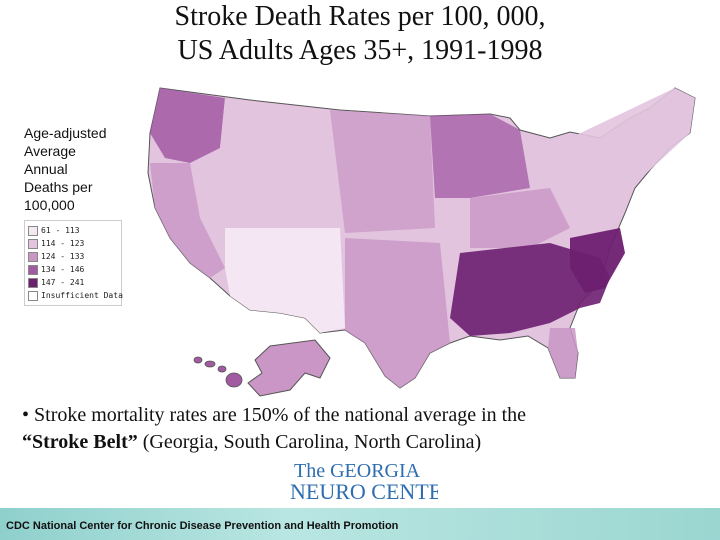 Image resolution: width=720 pixels, height=540 pixels. Describe the element at coordinates (397, 313) in the screenshot. I see `texas-region` at that location.